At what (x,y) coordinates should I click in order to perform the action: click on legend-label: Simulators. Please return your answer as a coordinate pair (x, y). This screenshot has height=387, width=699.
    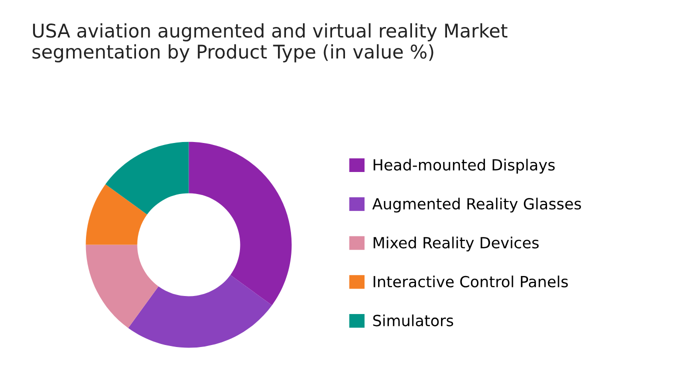
    Looking at the image, I should click on (413, 320).